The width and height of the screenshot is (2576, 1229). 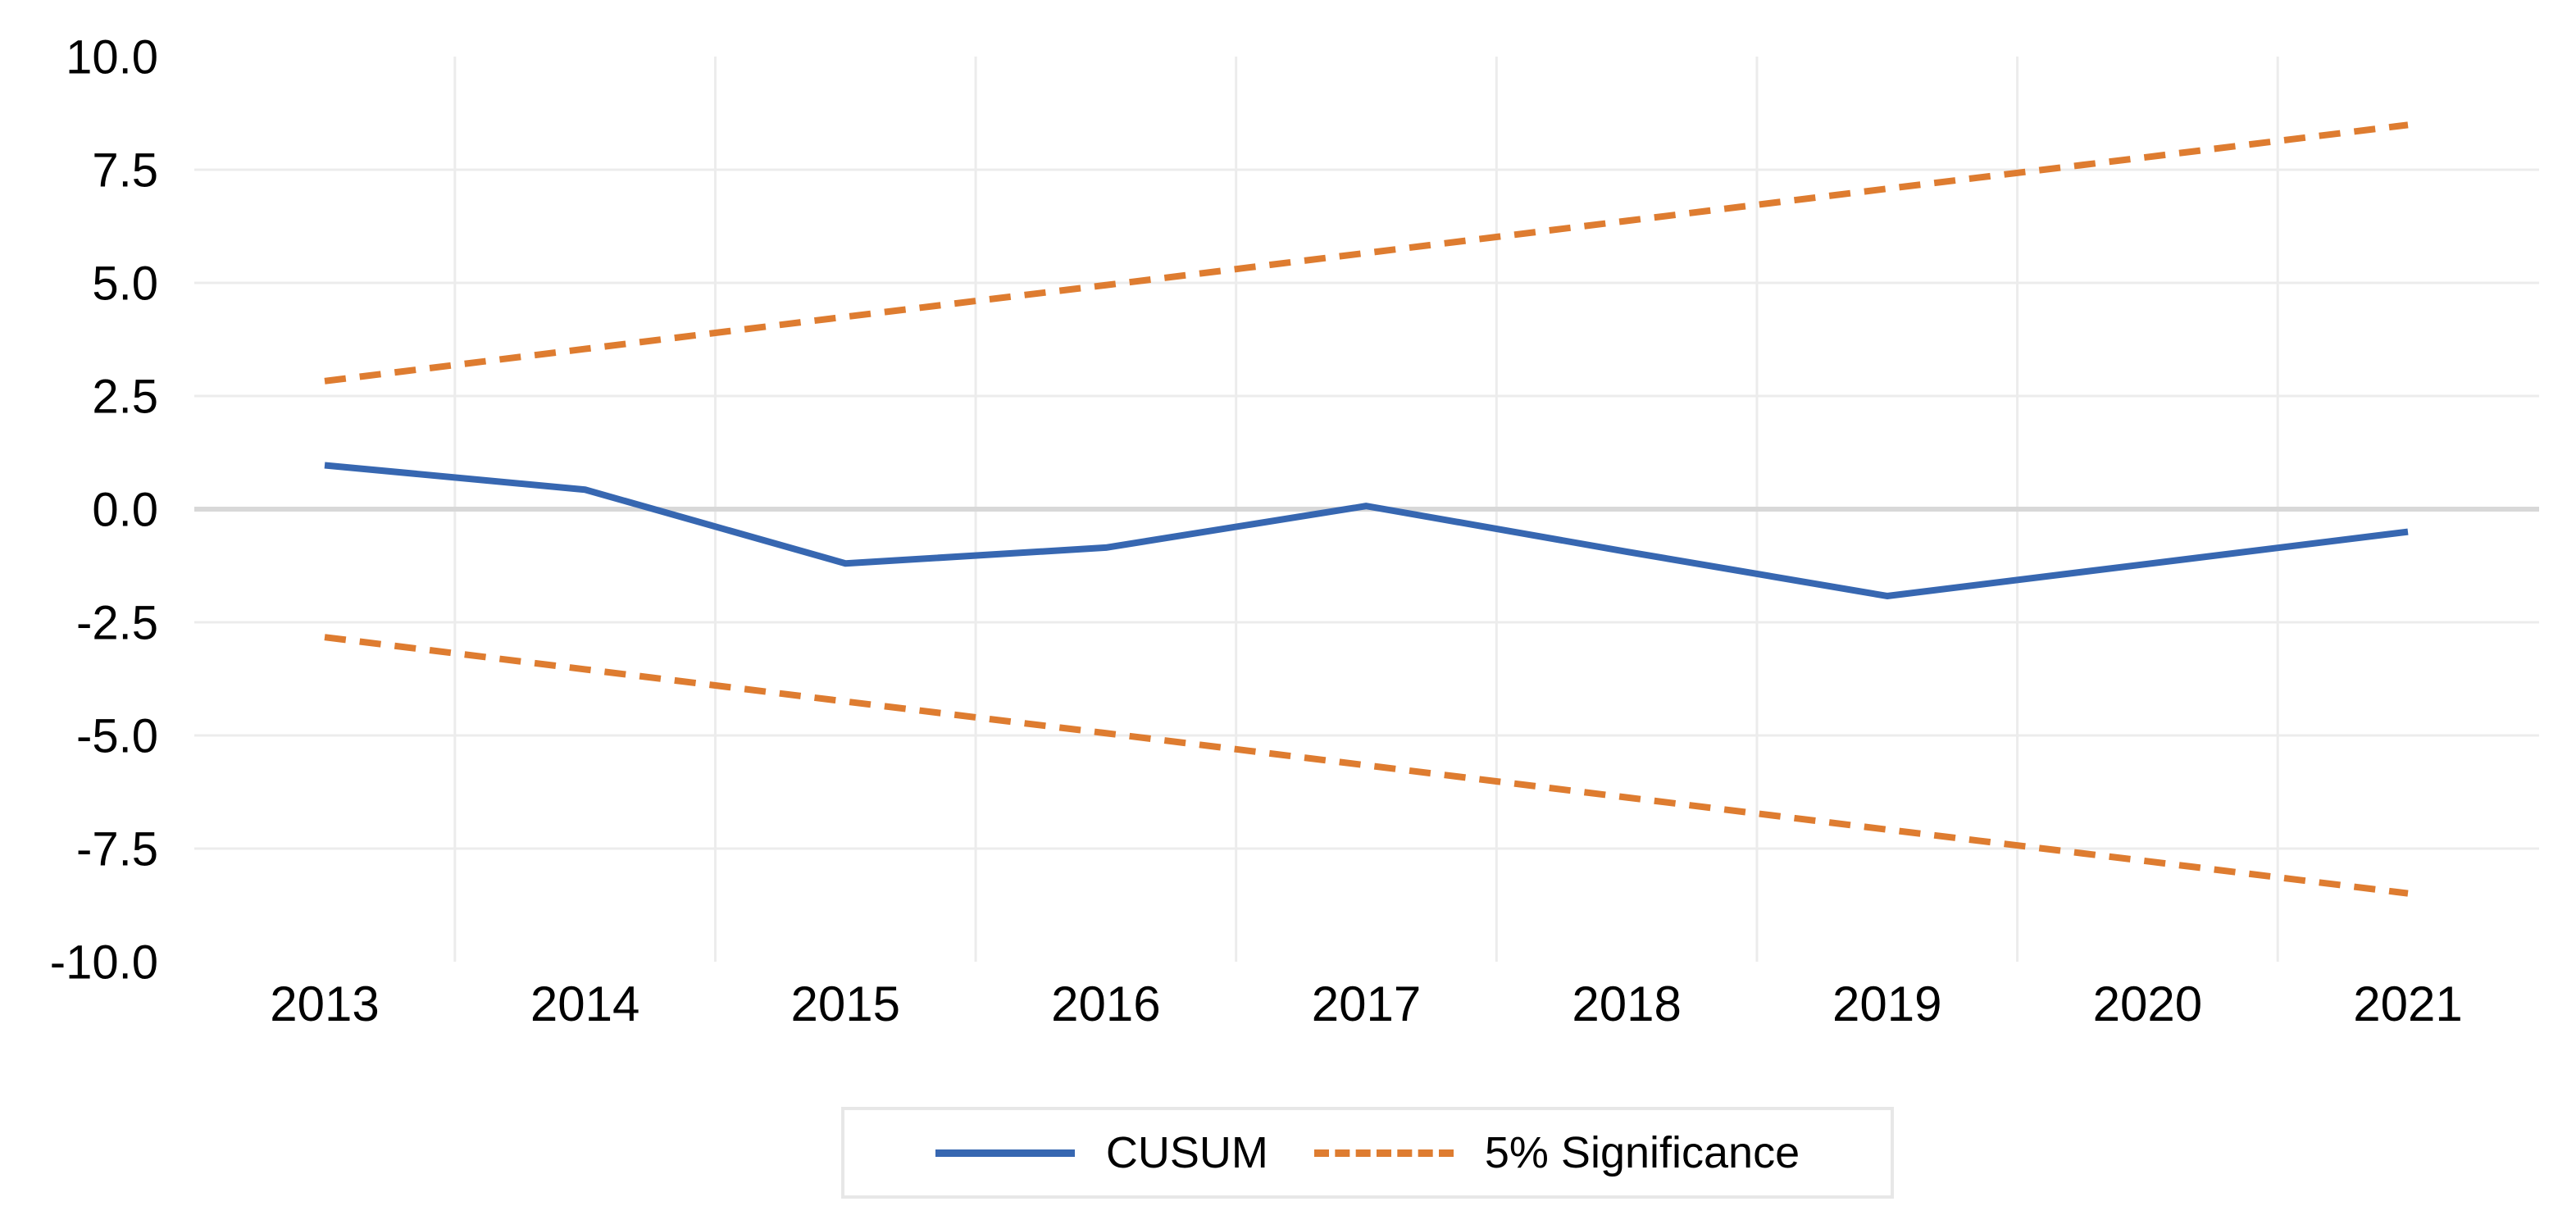 I want to click on legend-cusum-line-sample, so click(x=1005, y=1153).